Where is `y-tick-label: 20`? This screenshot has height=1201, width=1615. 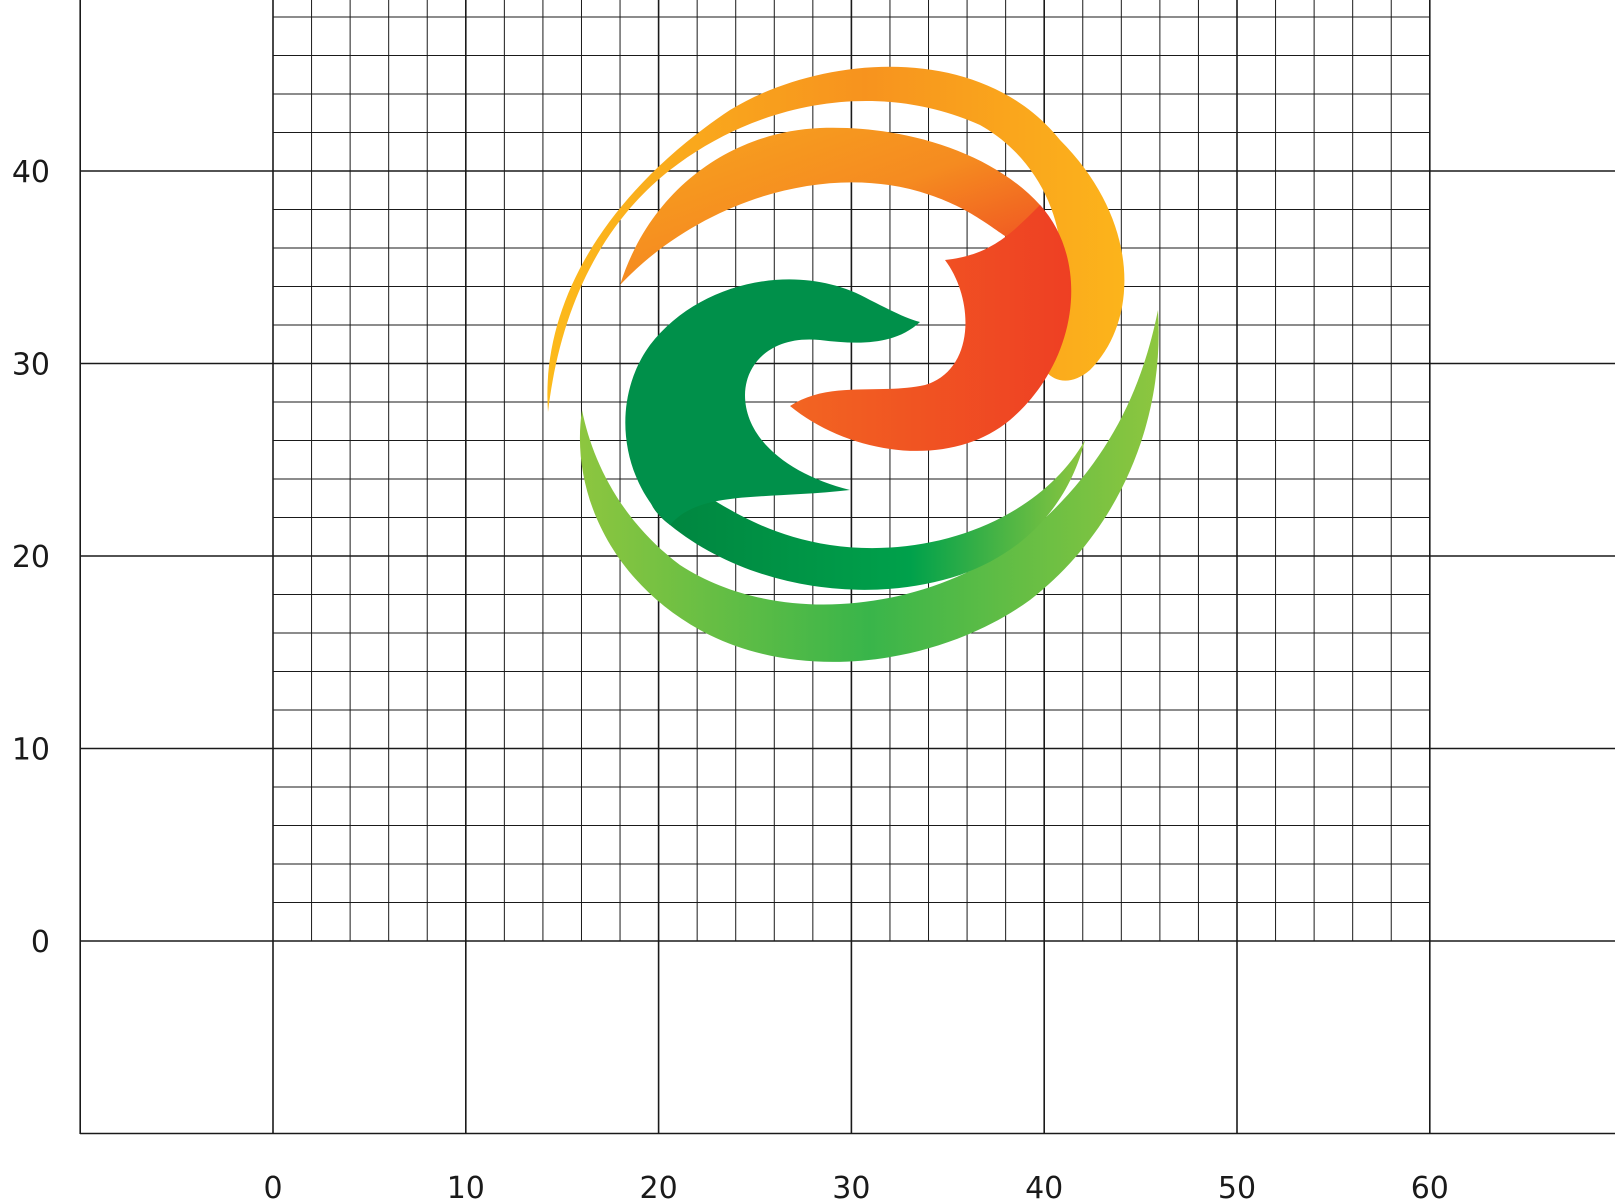 y-tick-label: 20 is located at coordinates (31, 557).